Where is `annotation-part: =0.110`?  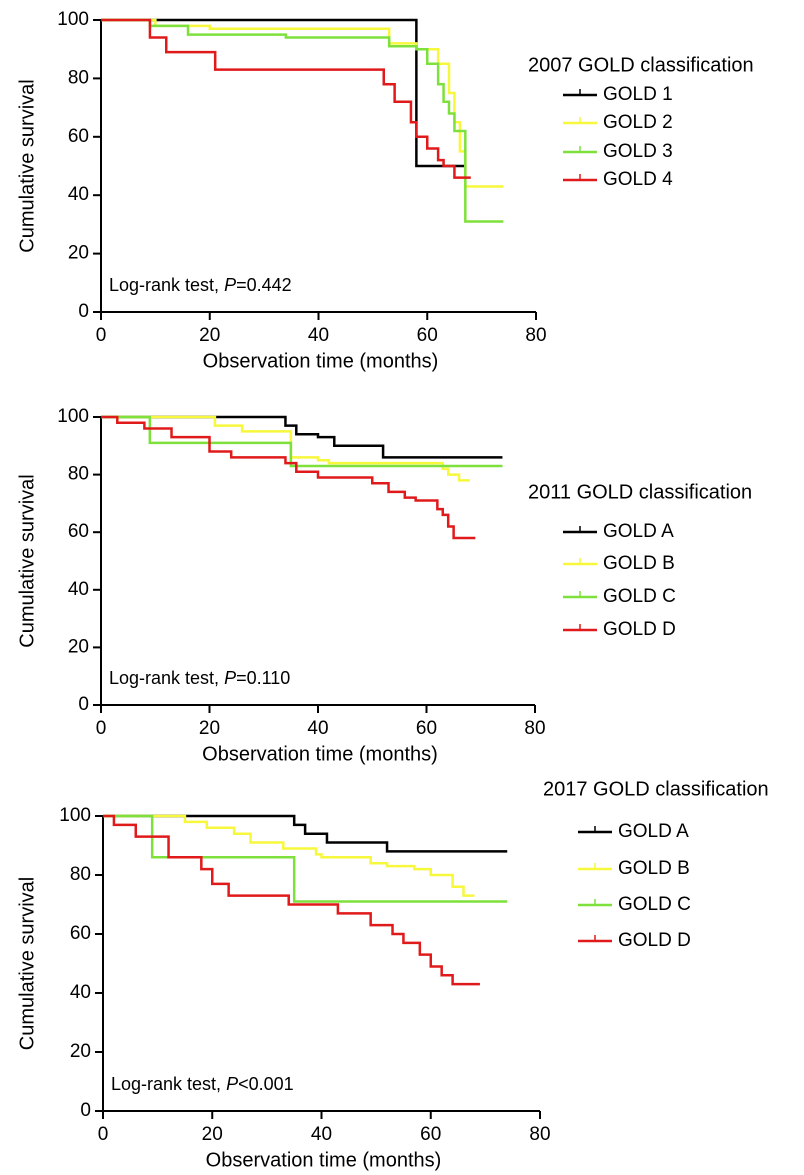 annotation-part: =0.110 is located at coordinates (263, 678).